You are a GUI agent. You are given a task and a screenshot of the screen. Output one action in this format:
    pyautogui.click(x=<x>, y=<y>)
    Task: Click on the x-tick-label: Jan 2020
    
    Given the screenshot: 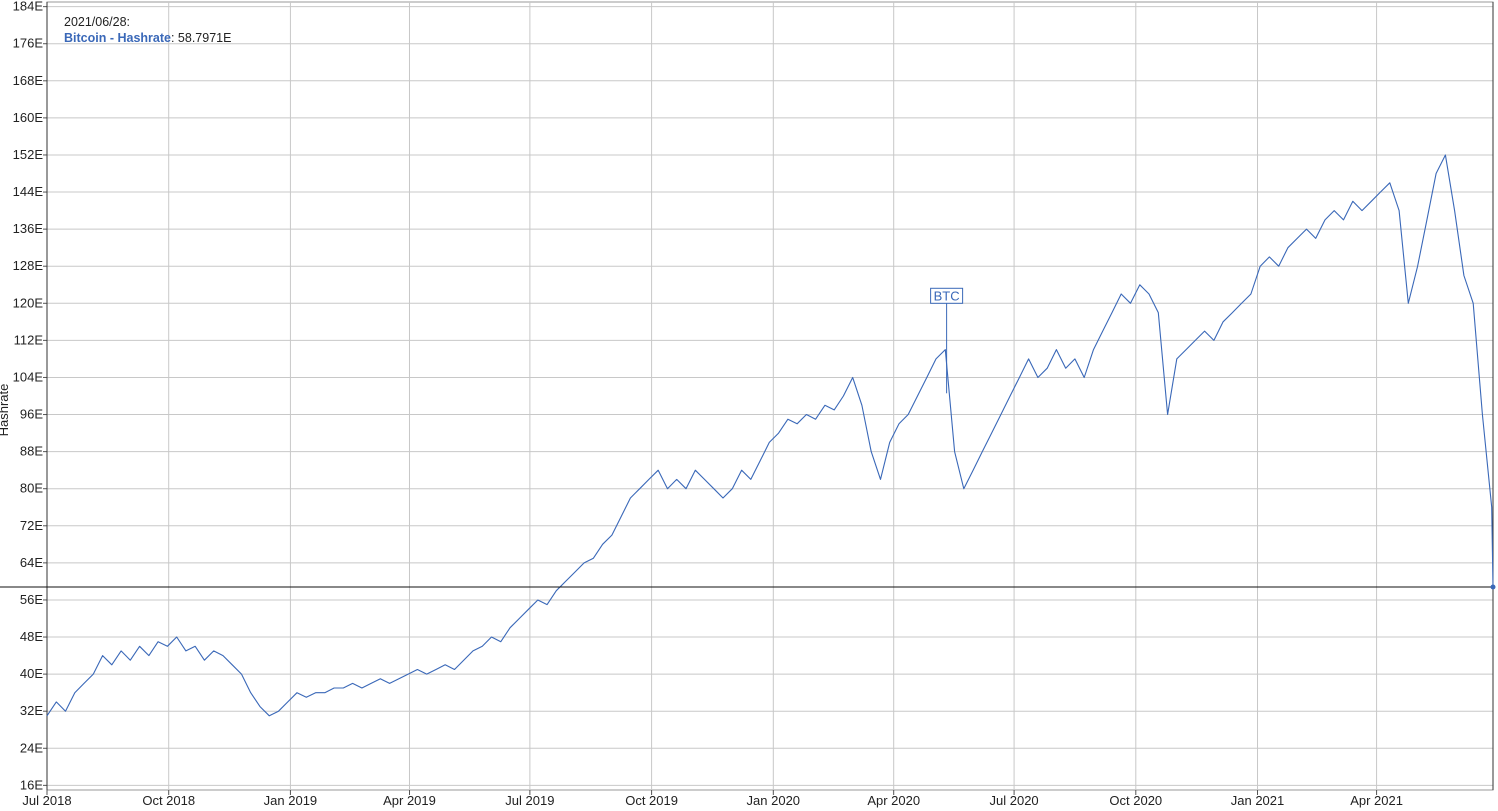 What is the action you would take?
    pyautogui.click(x=774, y=800)
    